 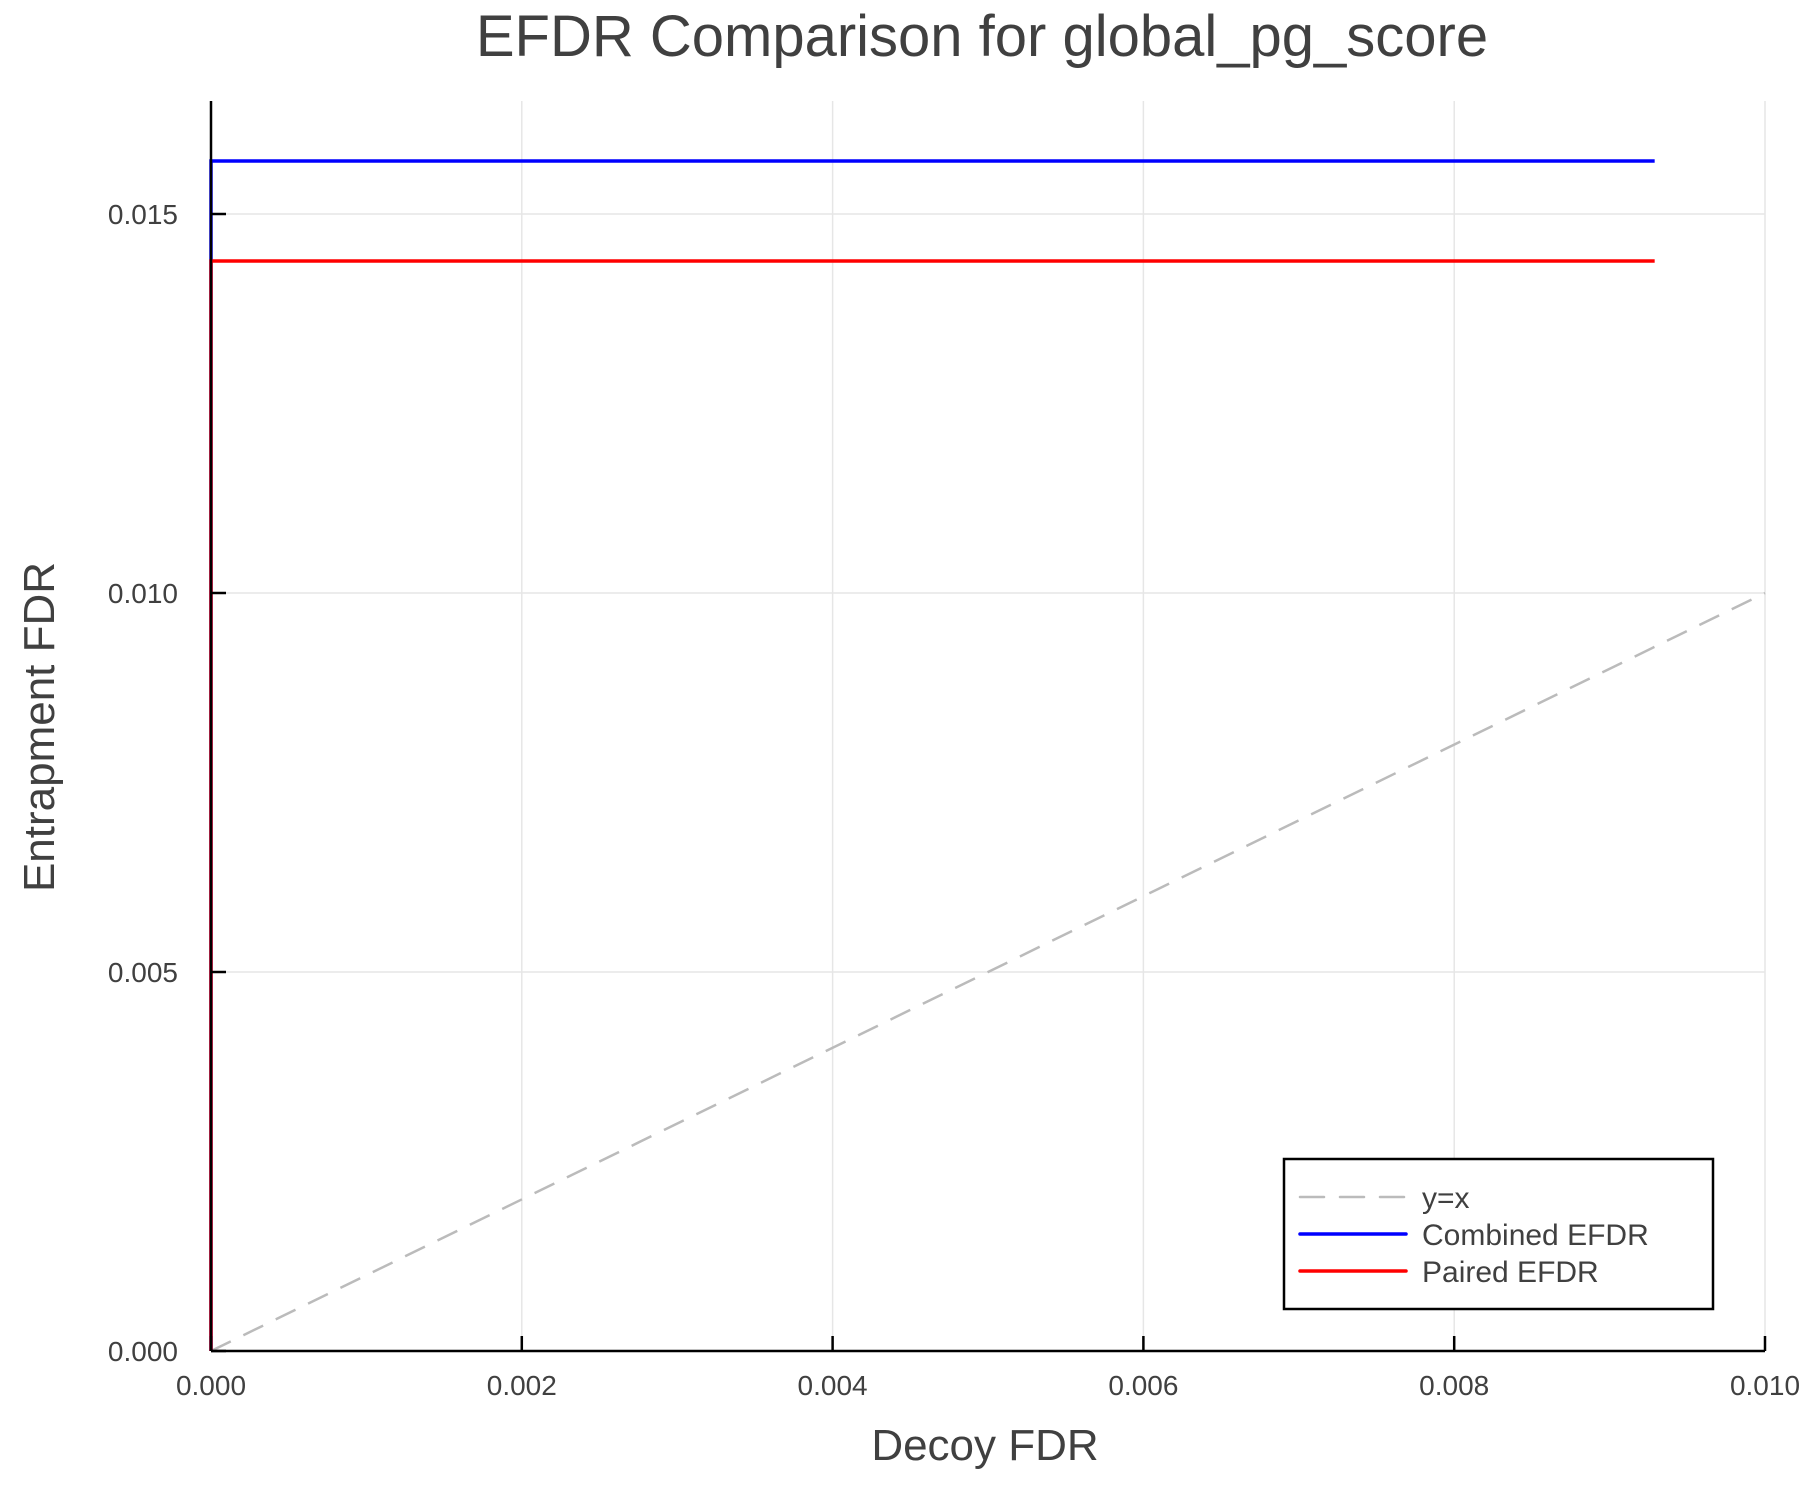 I want to click on chart-title: EFDR Comparison for global_pg_score, so click(x=982, y=36).